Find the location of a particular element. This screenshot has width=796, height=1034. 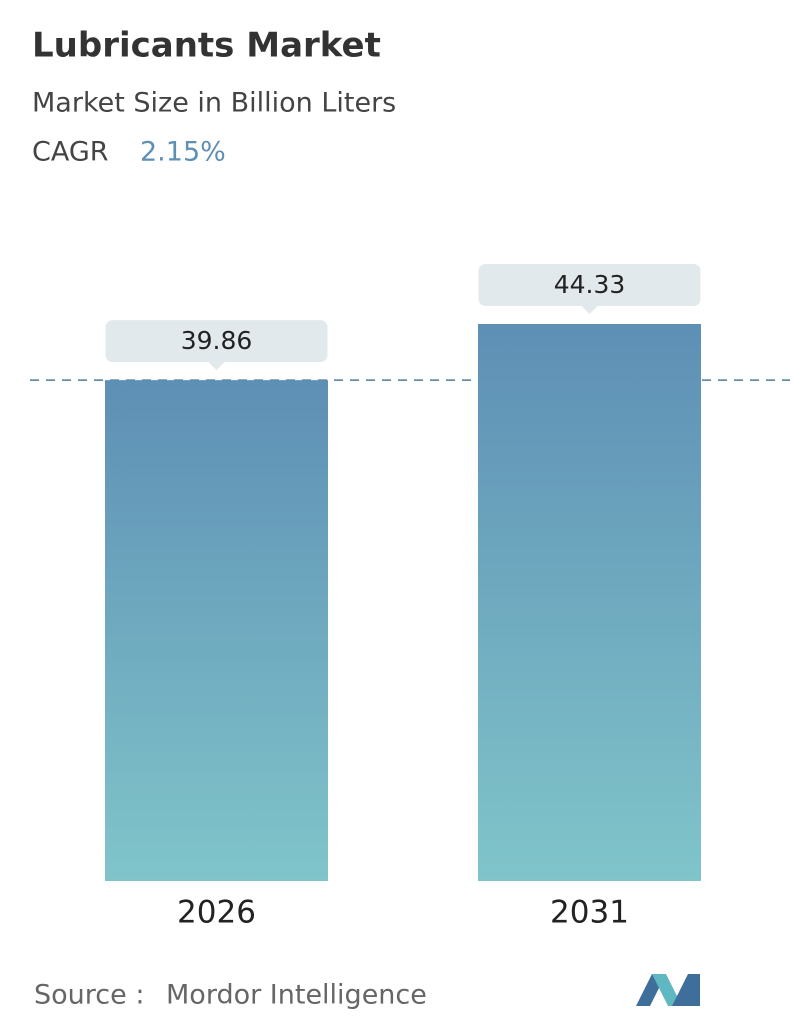

chart-subtitle: Market Size in Billion Liters is located at coordinates (214, 103).